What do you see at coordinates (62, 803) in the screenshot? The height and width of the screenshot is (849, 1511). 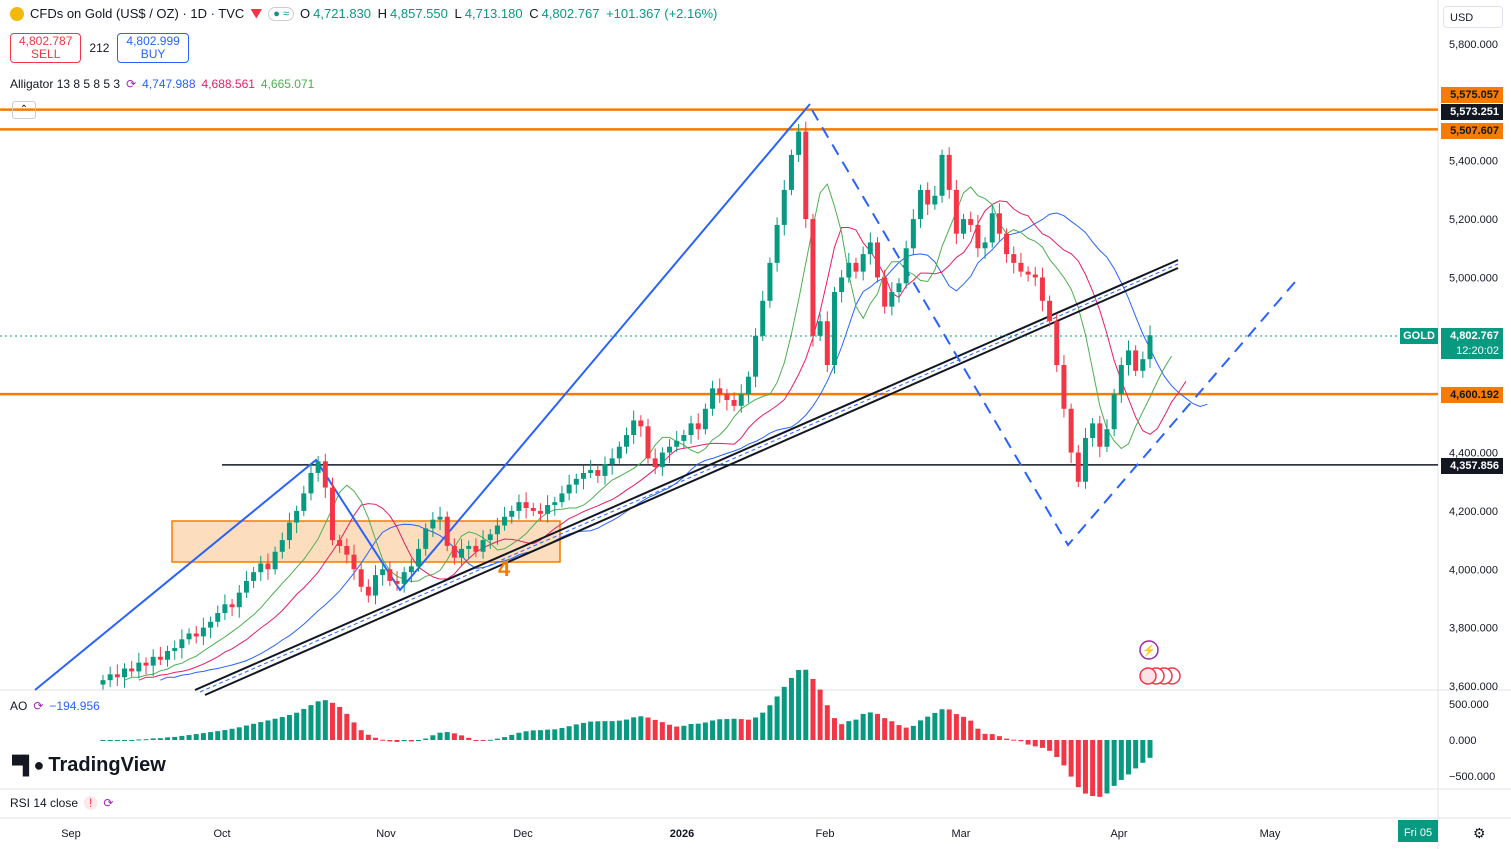 I see `rsi-legend: RSI 14 close ! ⟳` at bounding box center [62, 803].